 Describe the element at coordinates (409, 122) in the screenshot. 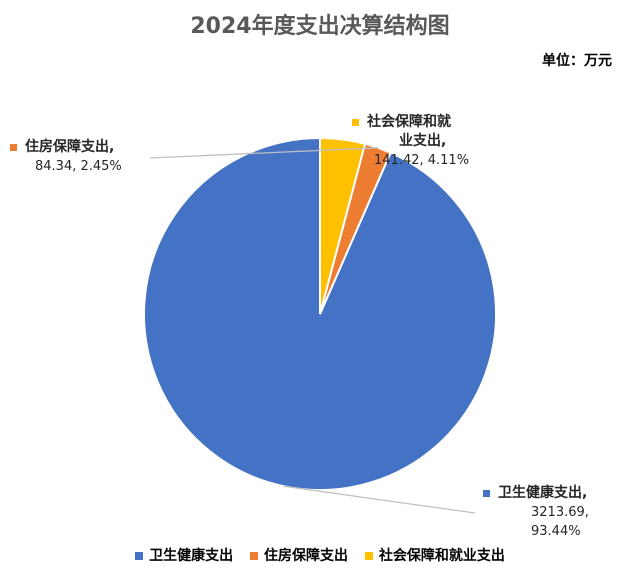

I see `social-label-name-1: 社会保障和就` at that location.